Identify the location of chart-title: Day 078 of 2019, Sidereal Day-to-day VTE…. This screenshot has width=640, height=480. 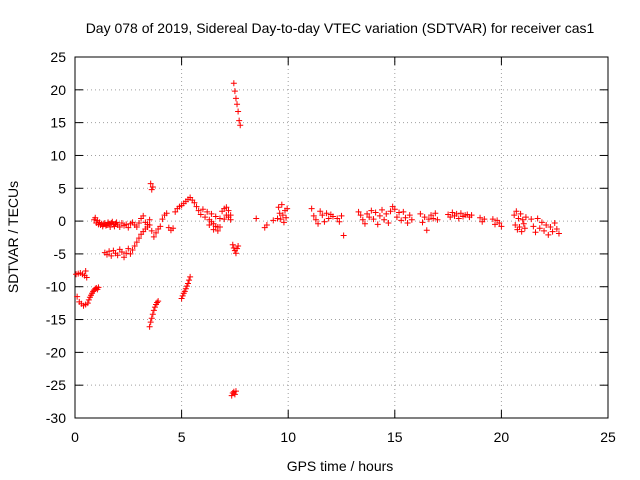
(340, 28).